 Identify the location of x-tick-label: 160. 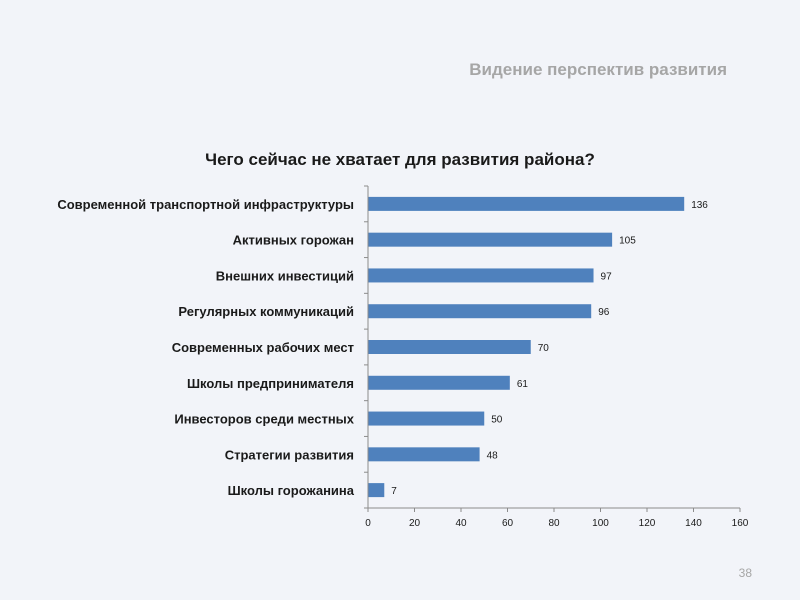
(740, 523).